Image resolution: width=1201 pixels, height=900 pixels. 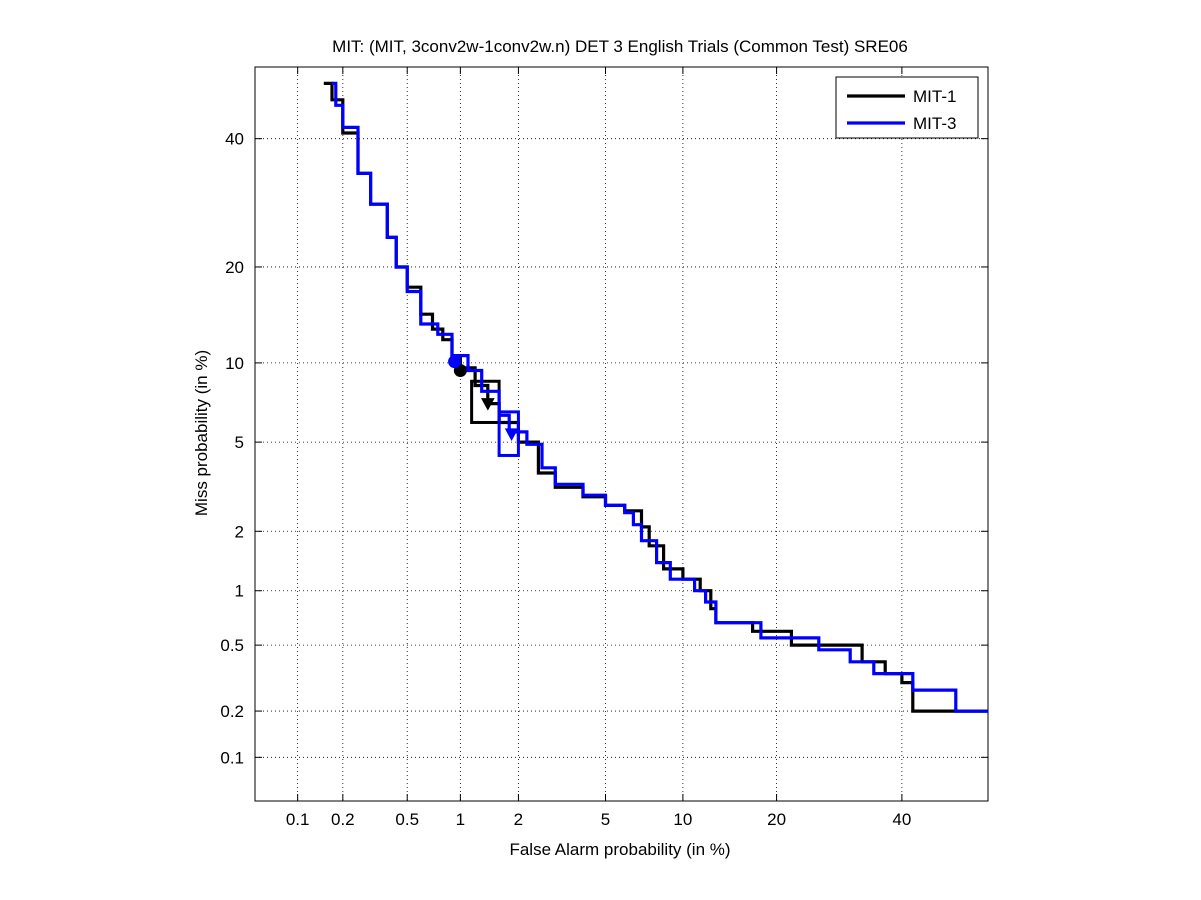 What do you see at coordinates (232, 757) in the screenshot?
I see `y-tick-label: 0.1` at bounding box center [232, 757].